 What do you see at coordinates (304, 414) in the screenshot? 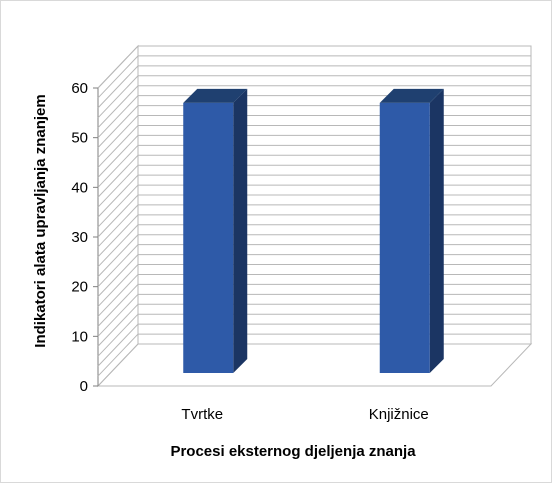
I see `x-category-labels: Tvrtke Knjižnice` at bounding box center [304, 414].